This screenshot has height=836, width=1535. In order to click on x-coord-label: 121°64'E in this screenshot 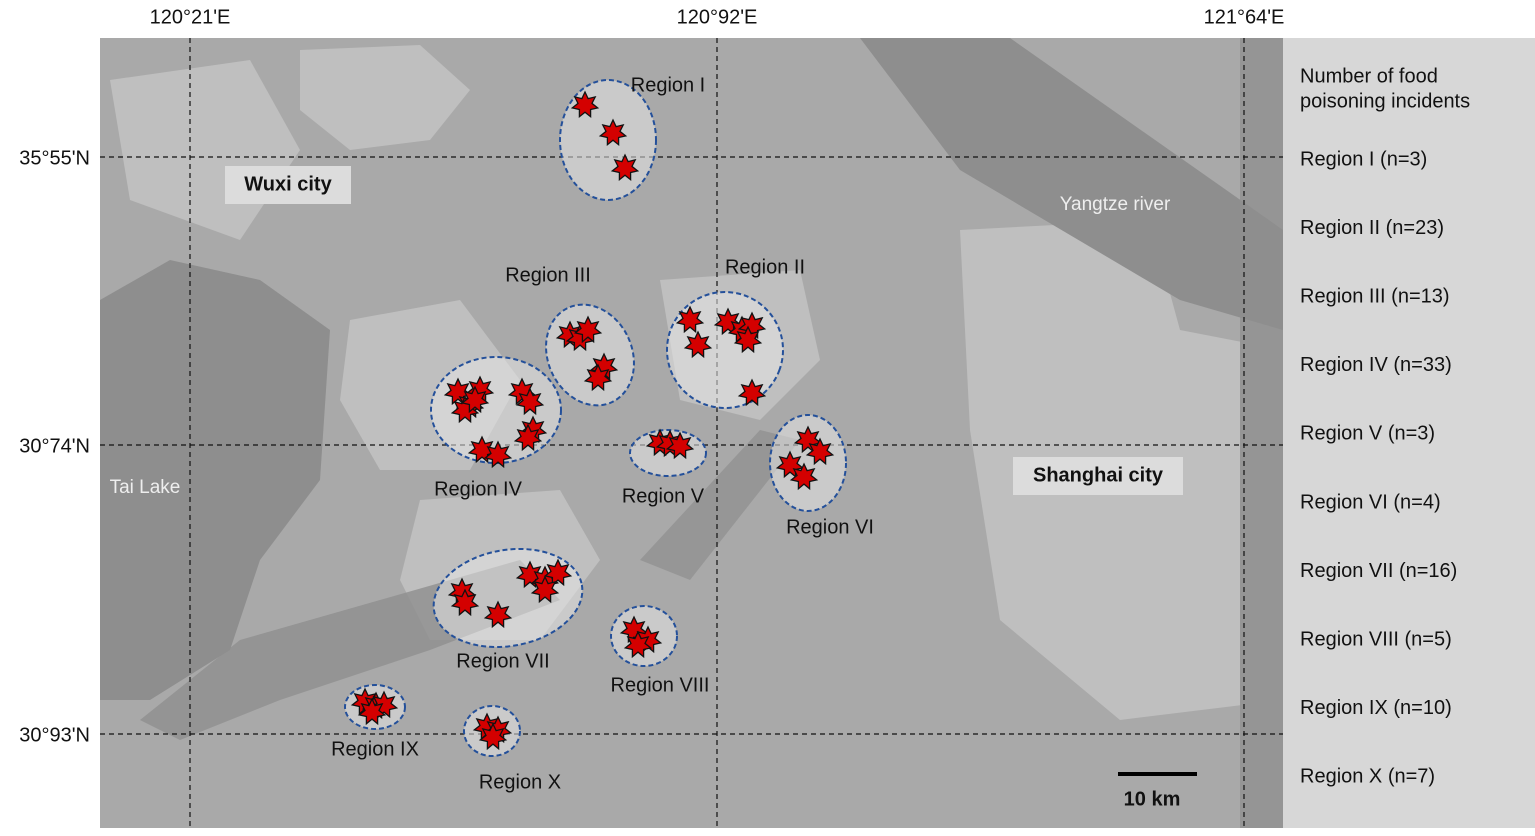, I will do `click(1244, 17)`.